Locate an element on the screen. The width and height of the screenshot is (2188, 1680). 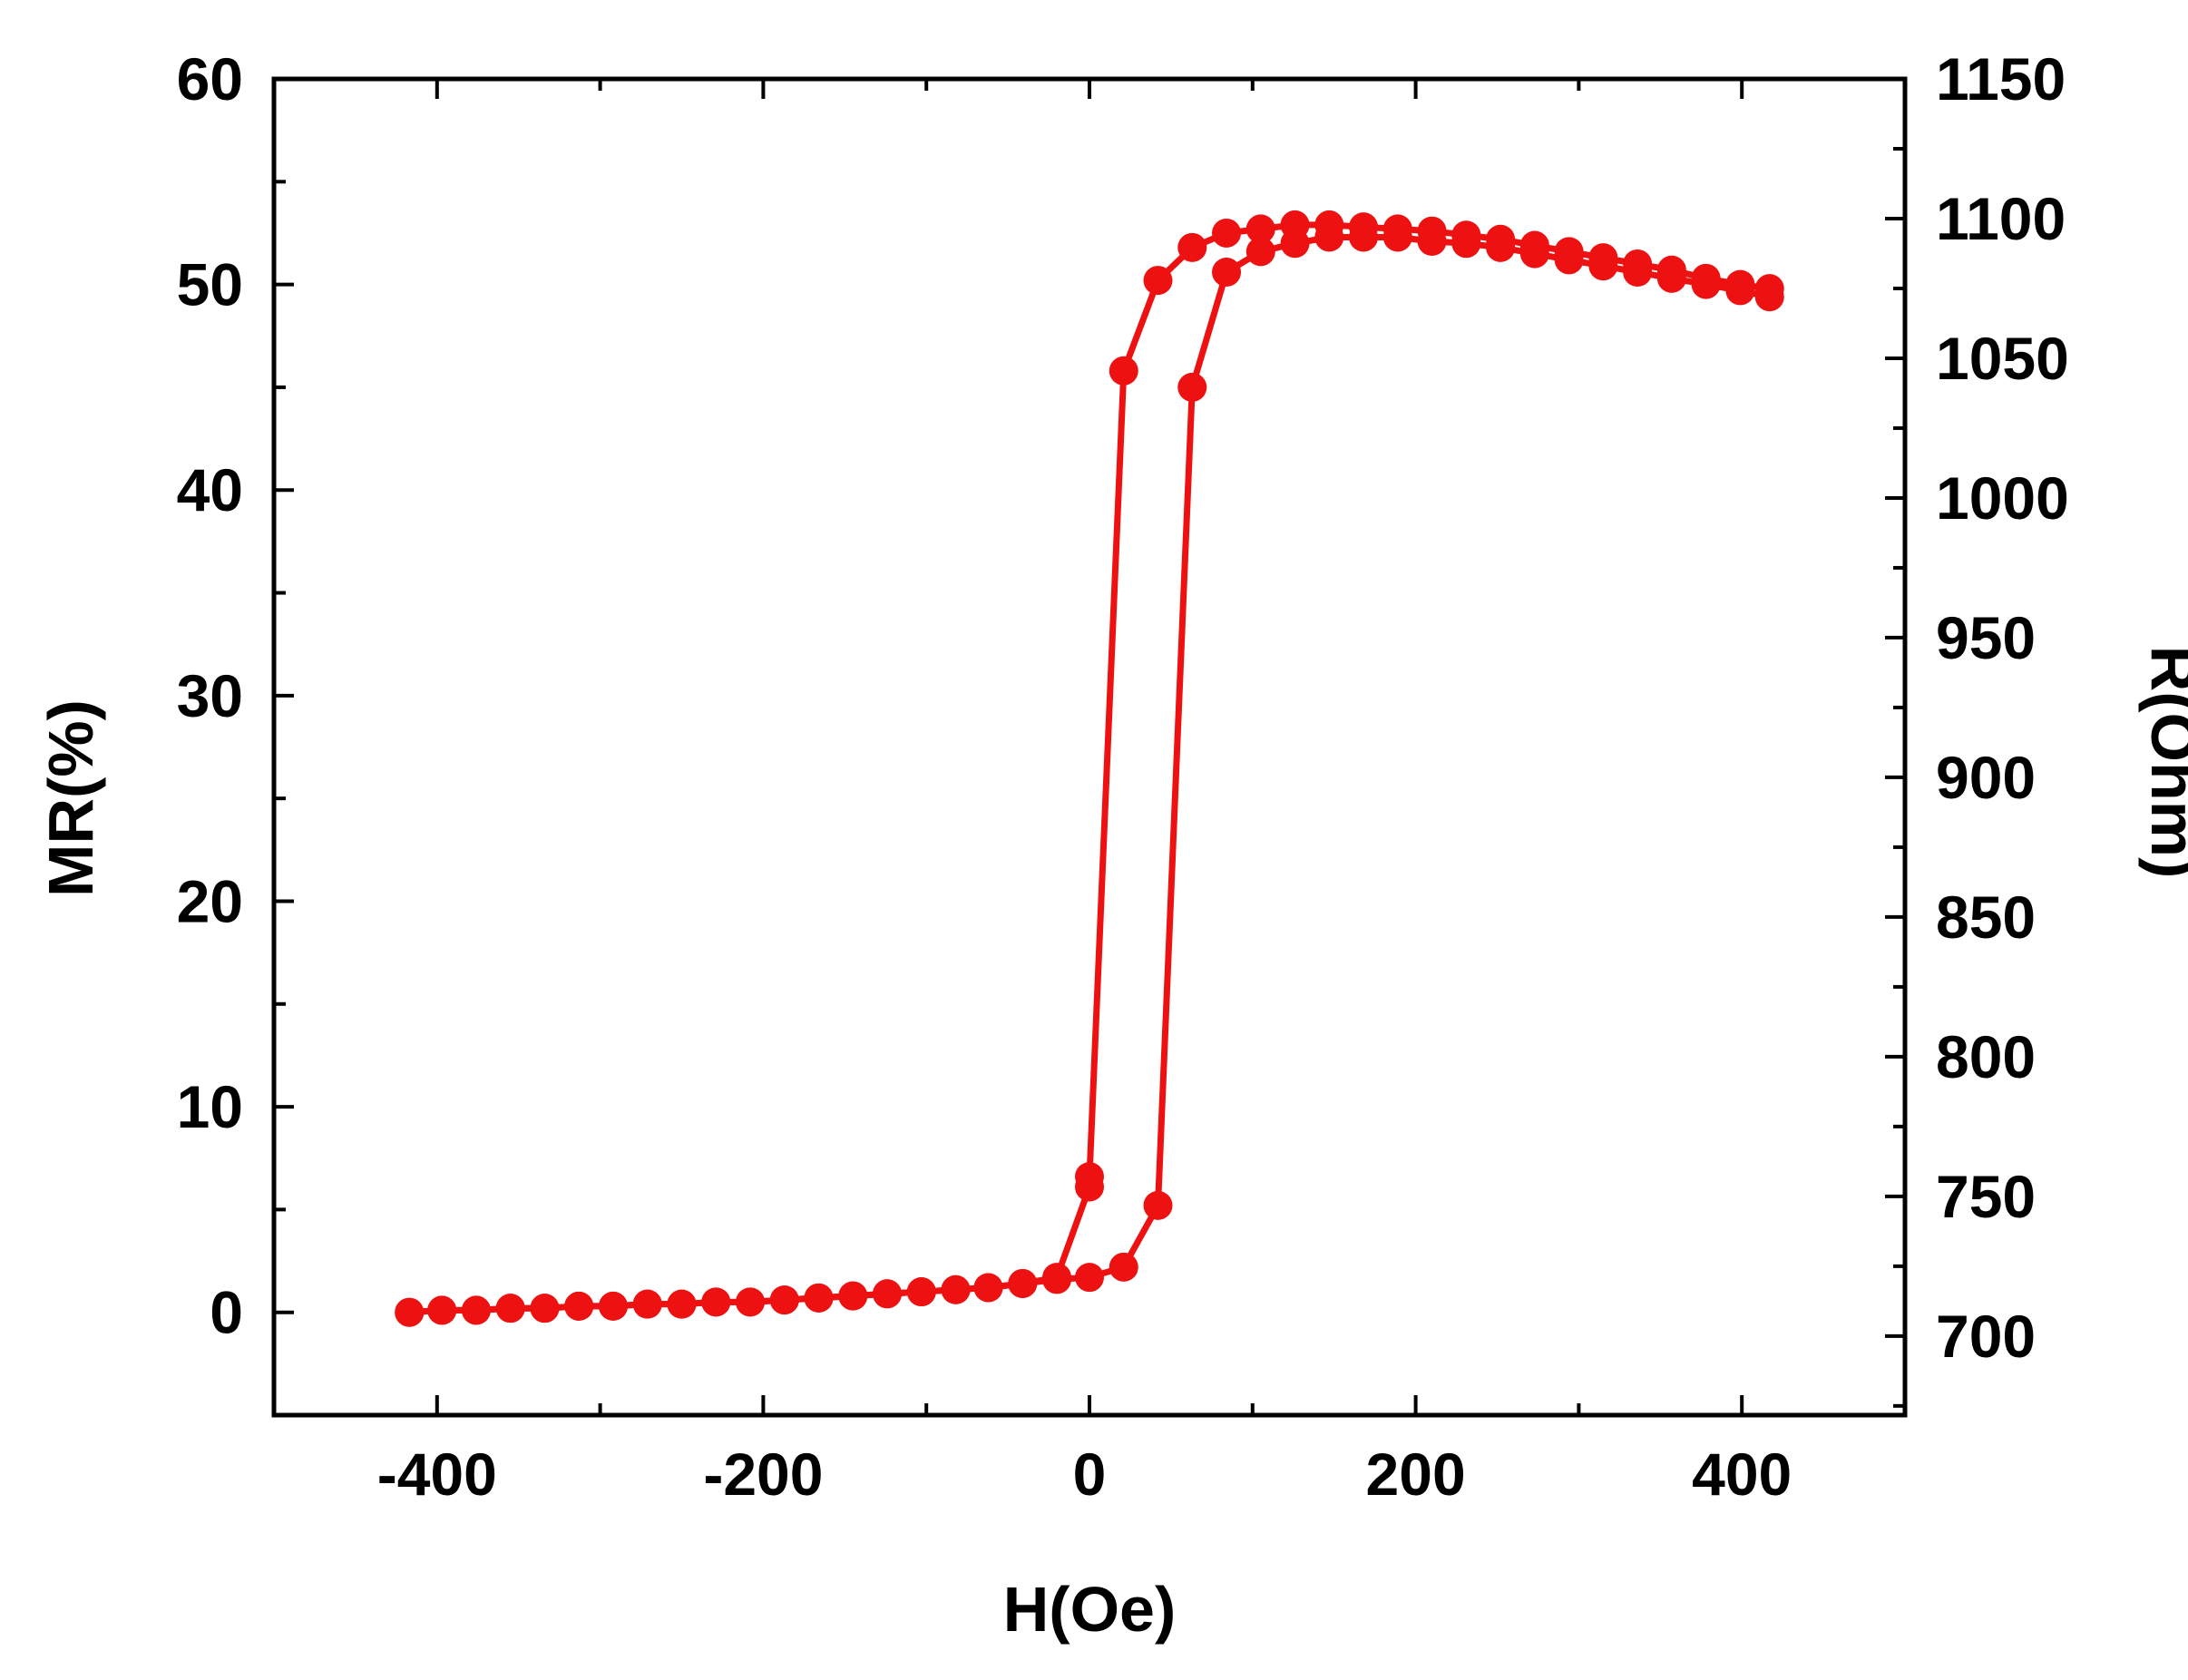
y-axis-title: MR(%) is located at coordinates (70, 798).